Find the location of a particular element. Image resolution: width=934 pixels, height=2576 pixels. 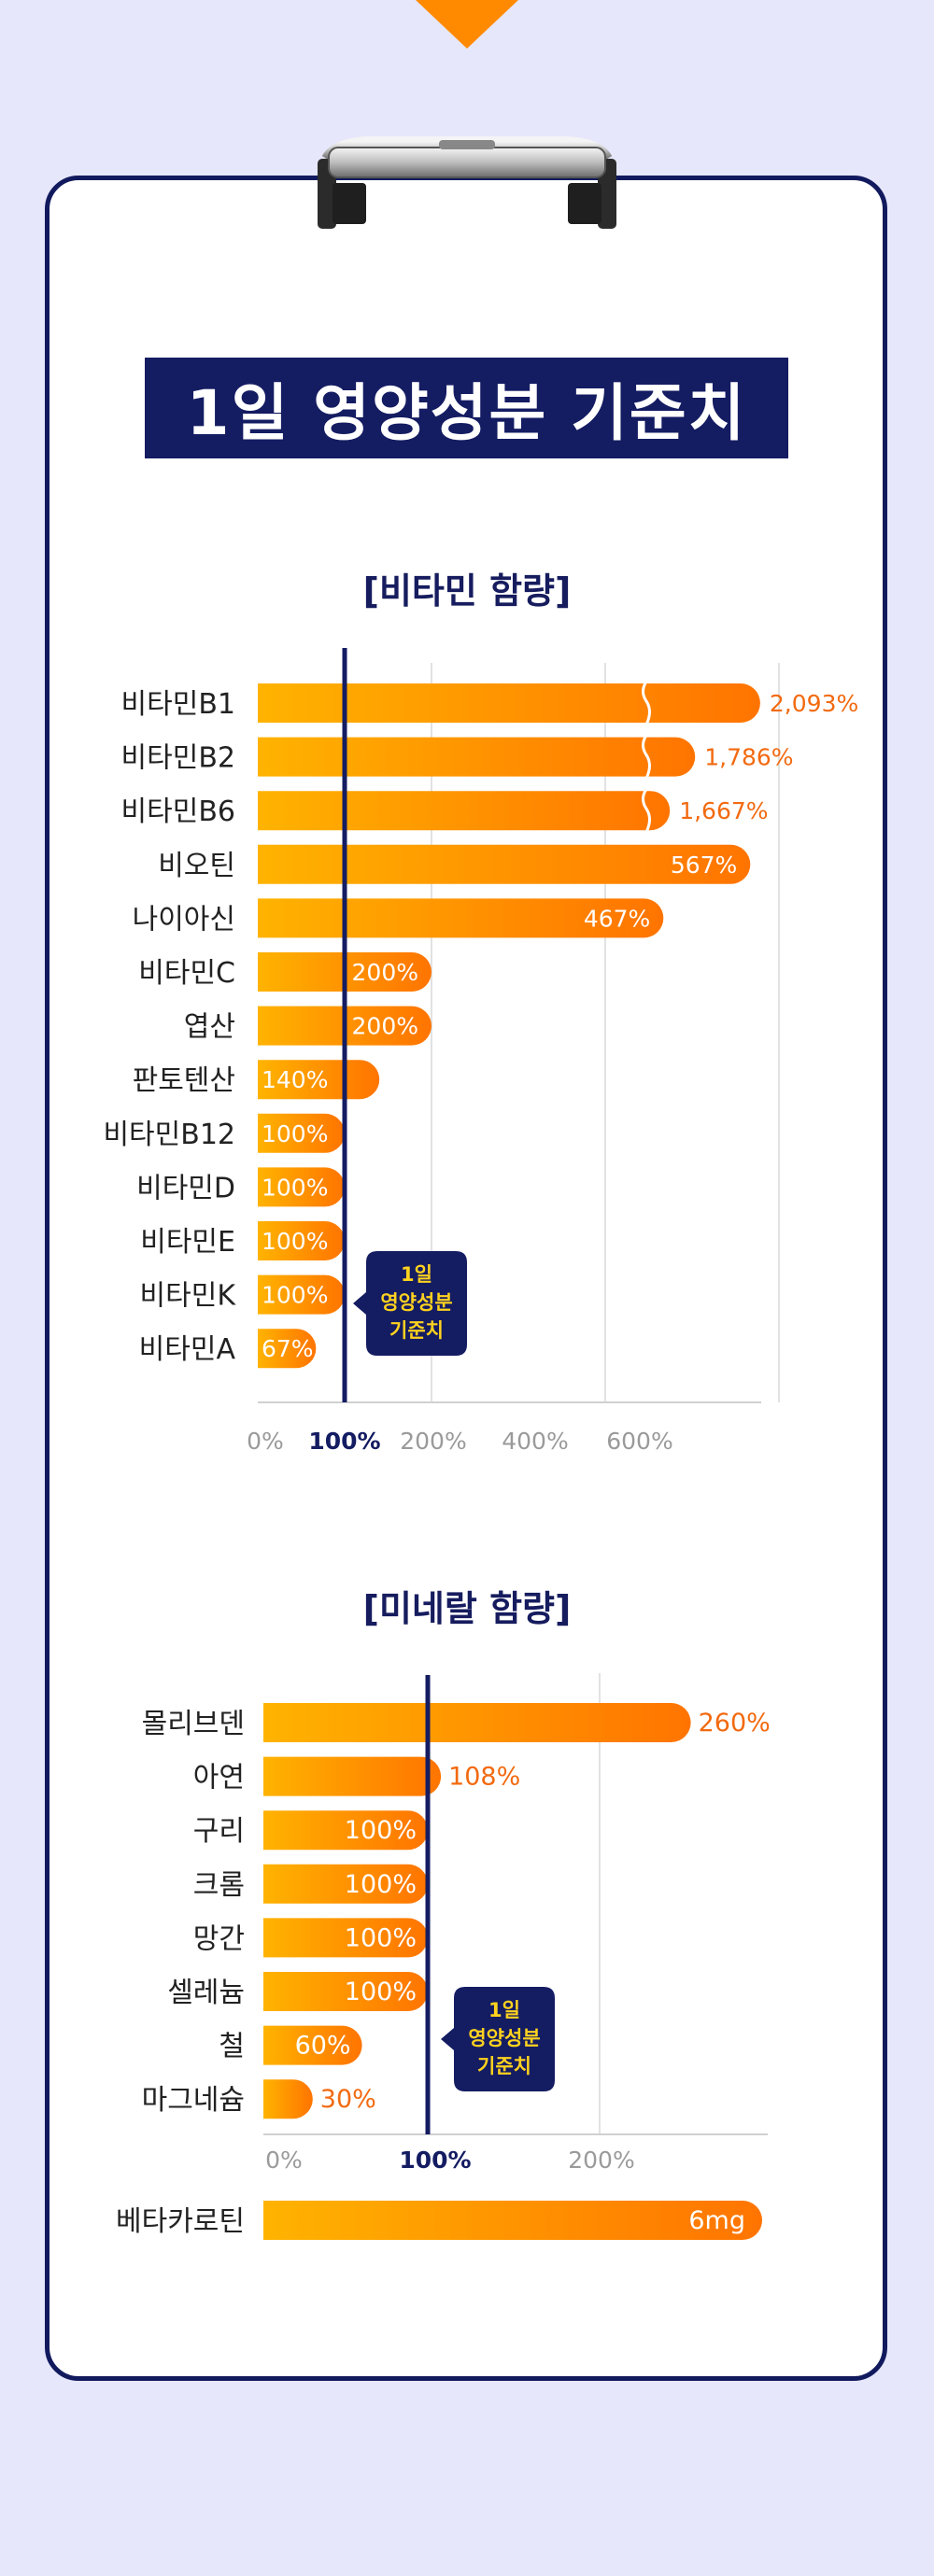

value-label: 60% is located at coordinates (323, 2047).